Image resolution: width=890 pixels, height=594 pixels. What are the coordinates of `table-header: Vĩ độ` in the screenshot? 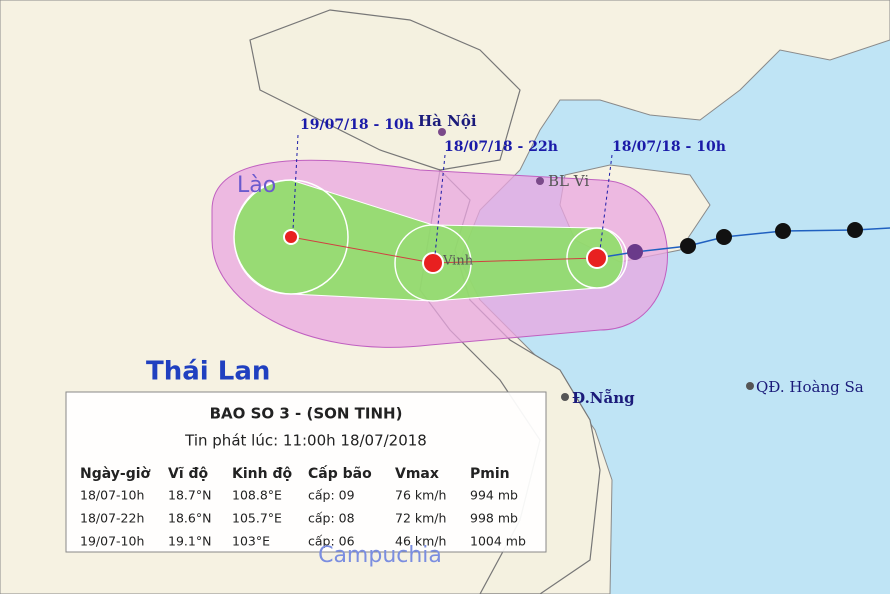 It's located at (188, 474).